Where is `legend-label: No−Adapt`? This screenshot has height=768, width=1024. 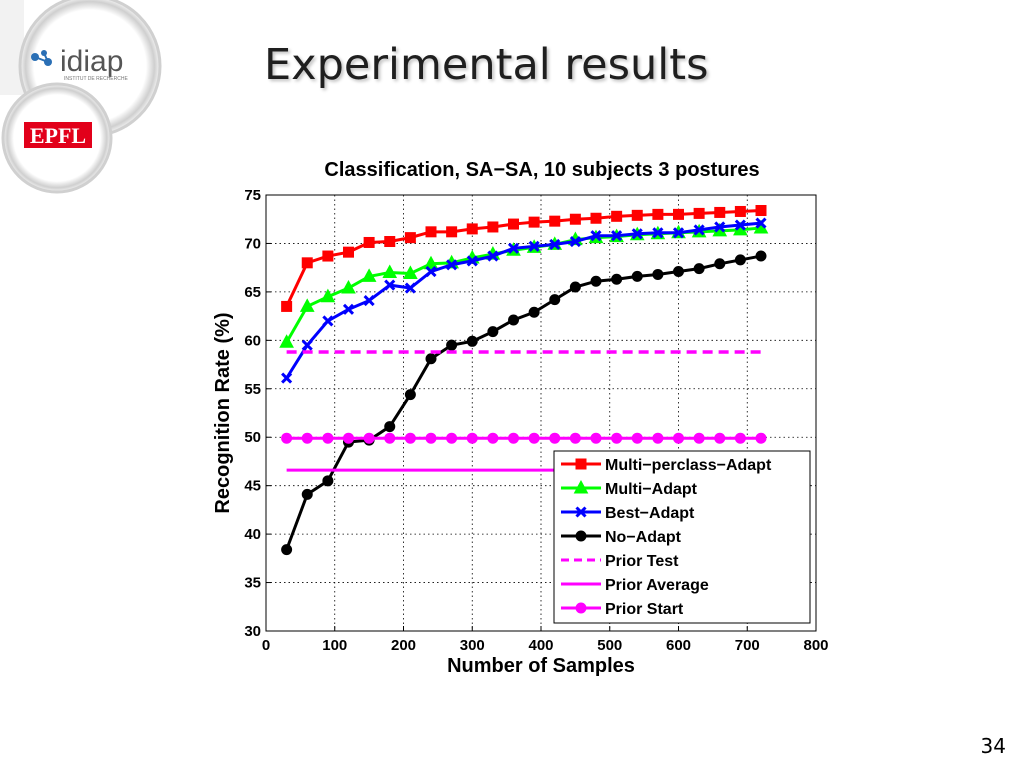 legend-label: No−Adapt is located at coordinates (643, 537).